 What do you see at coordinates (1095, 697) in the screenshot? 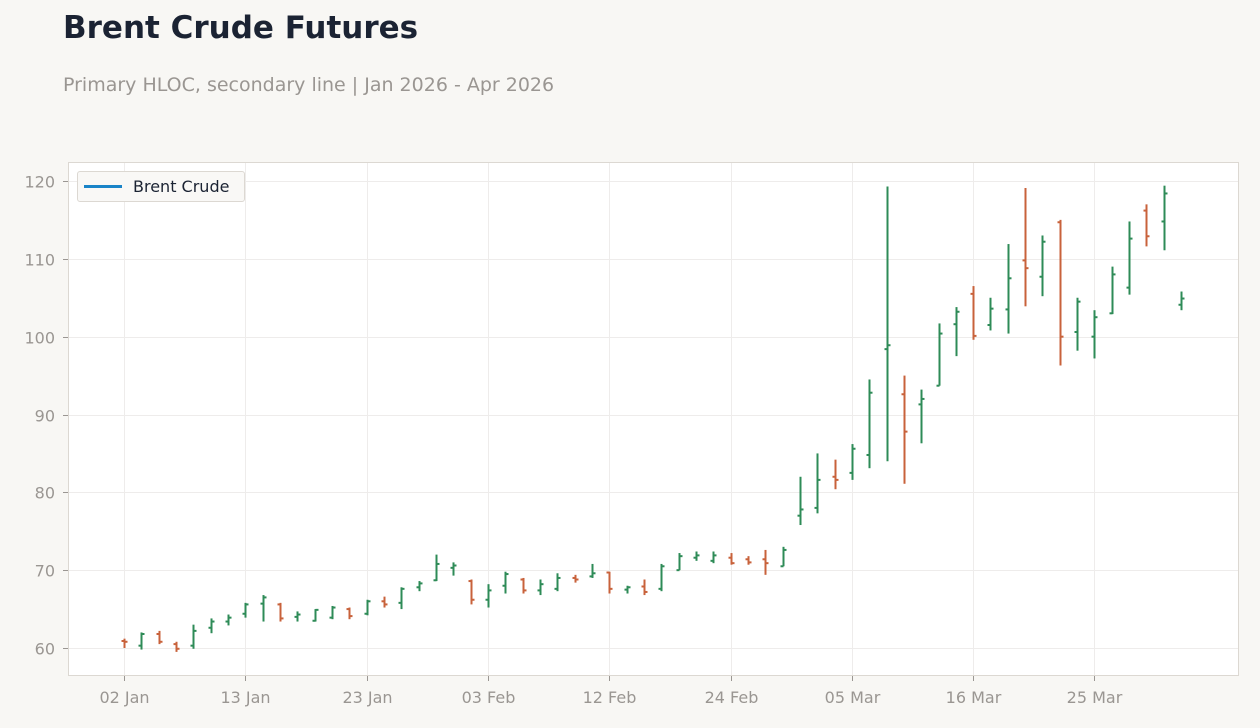
I see `x-tick-label: 25 Mar` at bounding box center [1095, 697].